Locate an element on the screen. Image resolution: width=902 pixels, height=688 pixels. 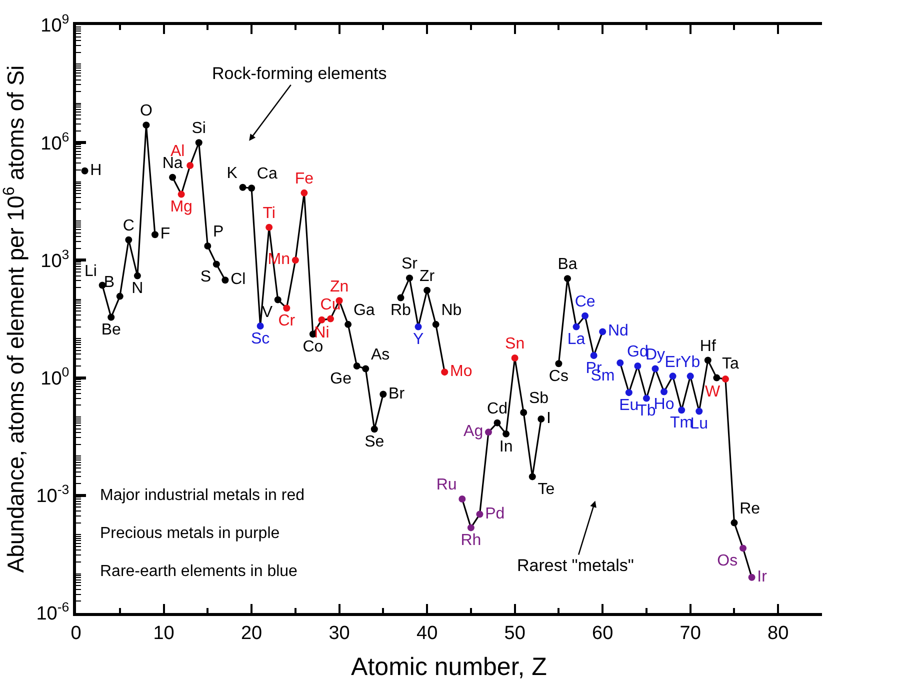
data-label: Er is located at coordinates (673, 362).